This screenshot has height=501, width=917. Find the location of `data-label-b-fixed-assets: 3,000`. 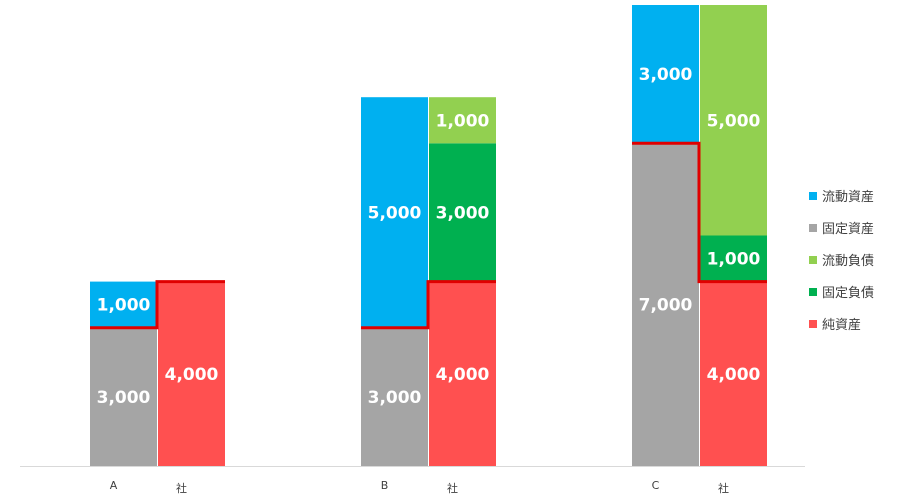

data-label-b-fixed-assets: 3,000 is located at coordinates (395, 398).